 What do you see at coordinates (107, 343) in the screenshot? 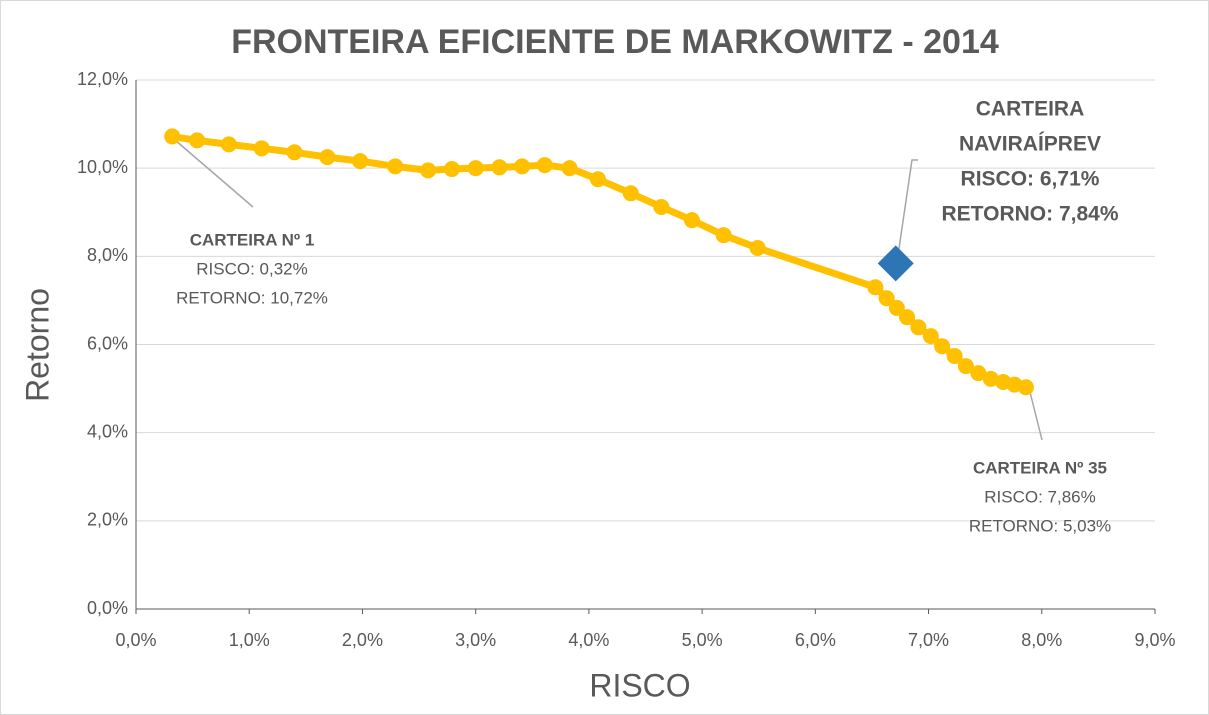
I see `y-tick-label: 6,0%` at bounding box center [107, 343].